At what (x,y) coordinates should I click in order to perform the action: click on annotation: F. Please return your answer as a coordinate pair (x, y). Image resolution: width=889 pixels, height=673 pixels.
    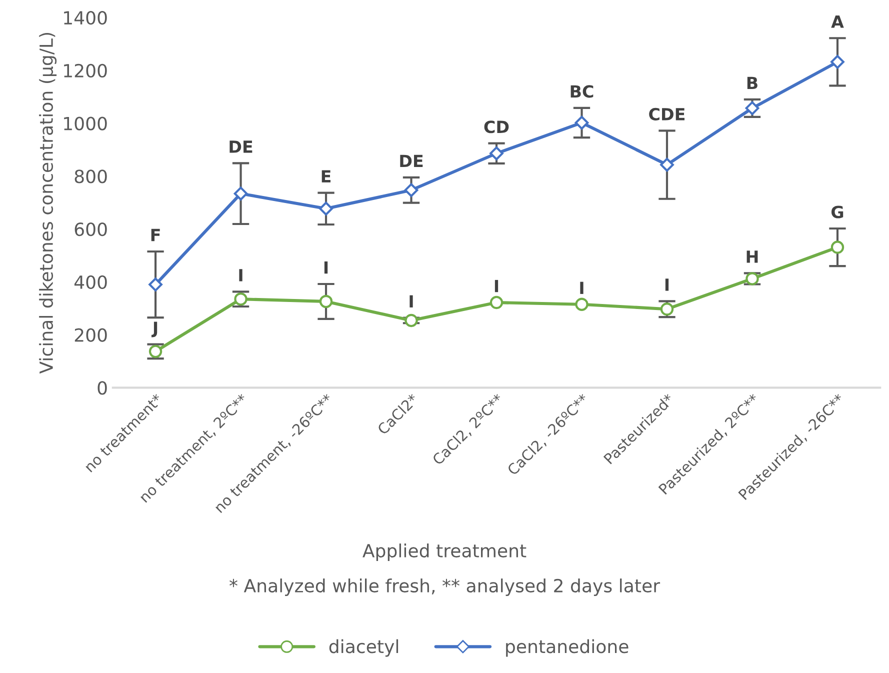
    Looking at the image, I should click on (155, 235).